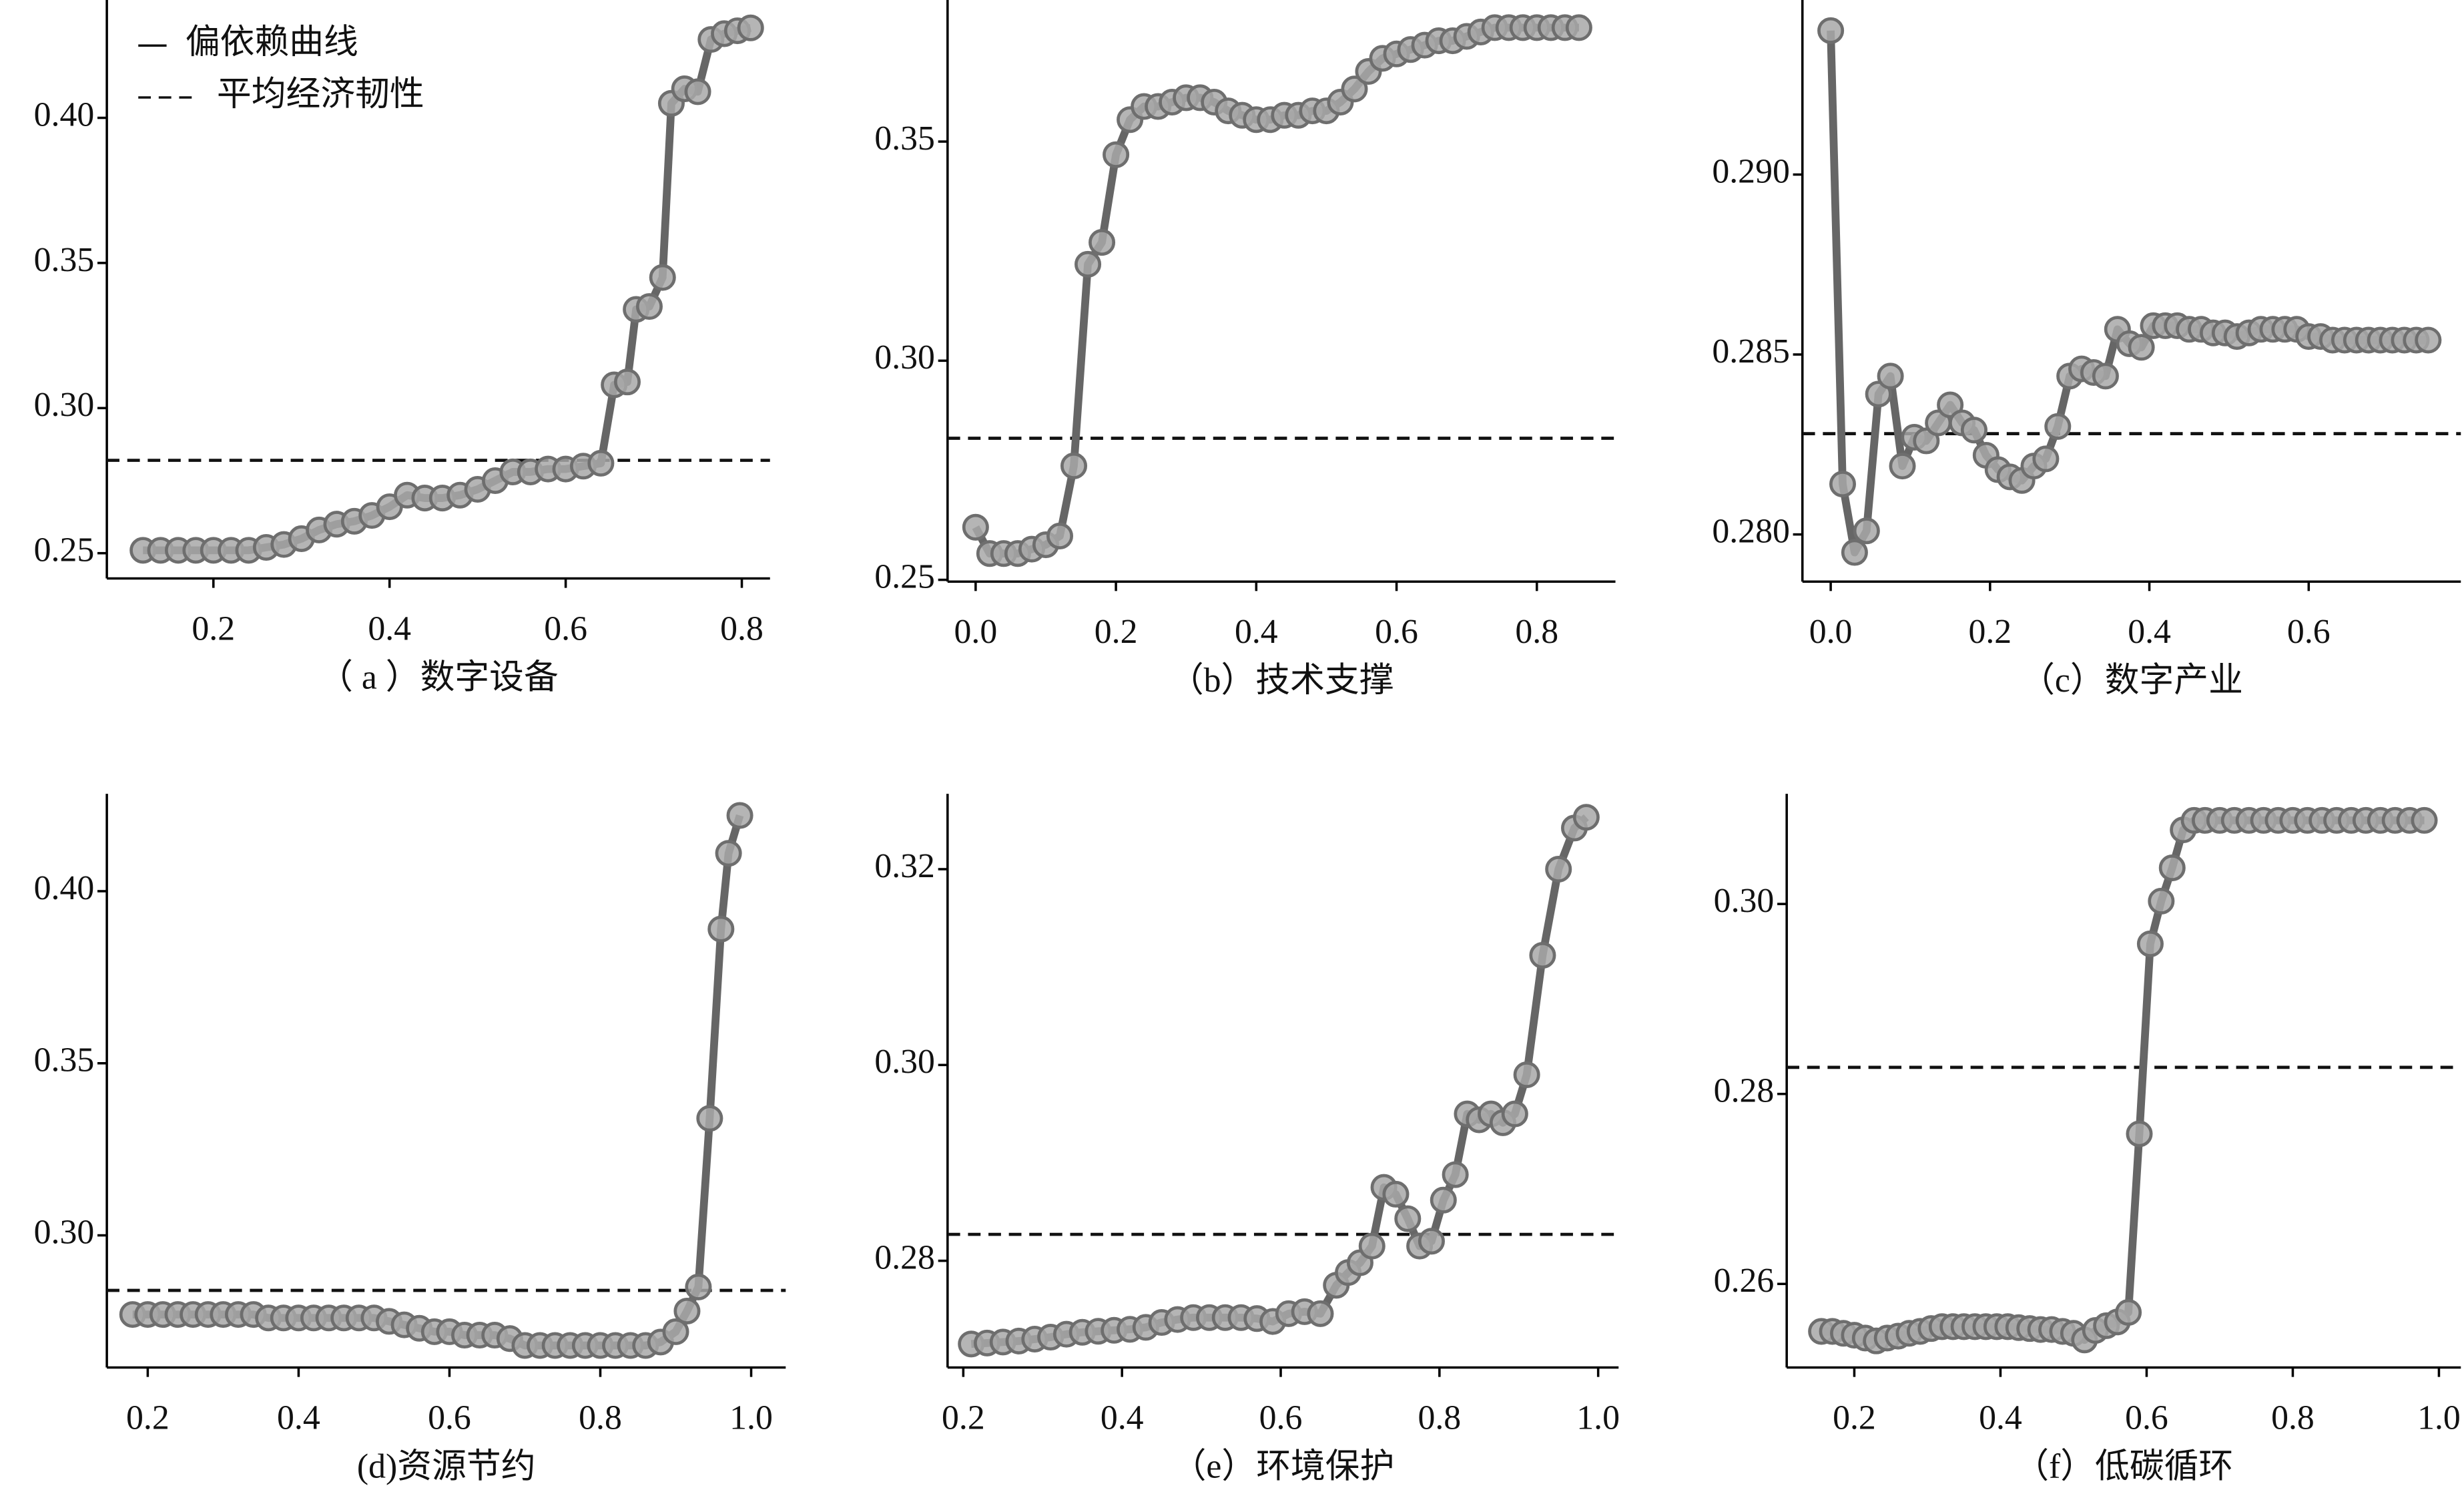 This screenshot has height=1492, width=2464. Describe the element at coordinates (1744, 1281) in the screenshot. I see `y-tick-label: 0.26` at that location.